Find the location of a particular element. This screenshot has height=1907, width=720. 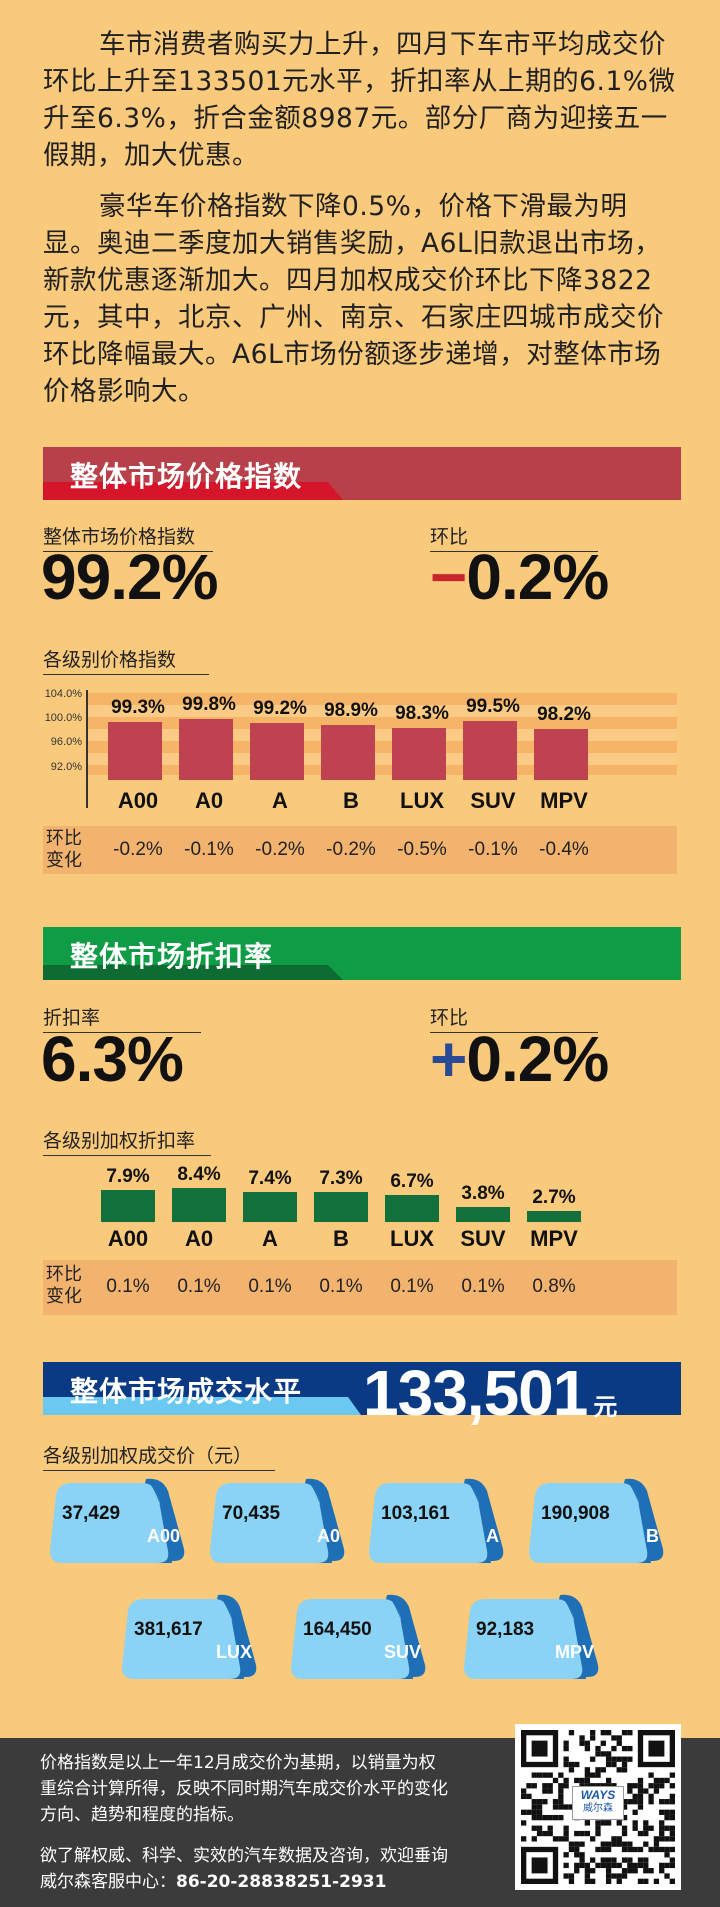

qr-logo-brand: WAYS is located at coordinates (598, 1795).